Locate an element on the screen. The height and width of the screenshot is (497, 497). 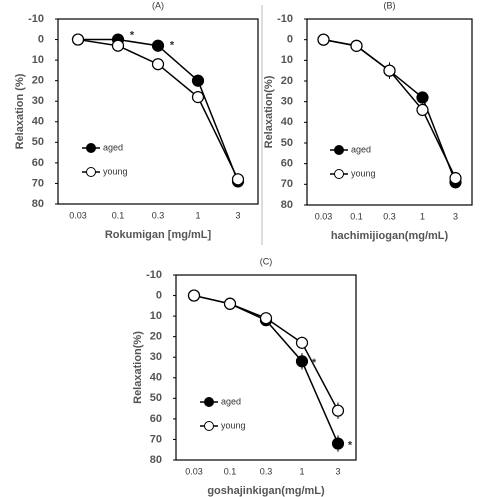
x-axis-label: goshajinkigan(mg/mL) is located at coordinates (266, 491).